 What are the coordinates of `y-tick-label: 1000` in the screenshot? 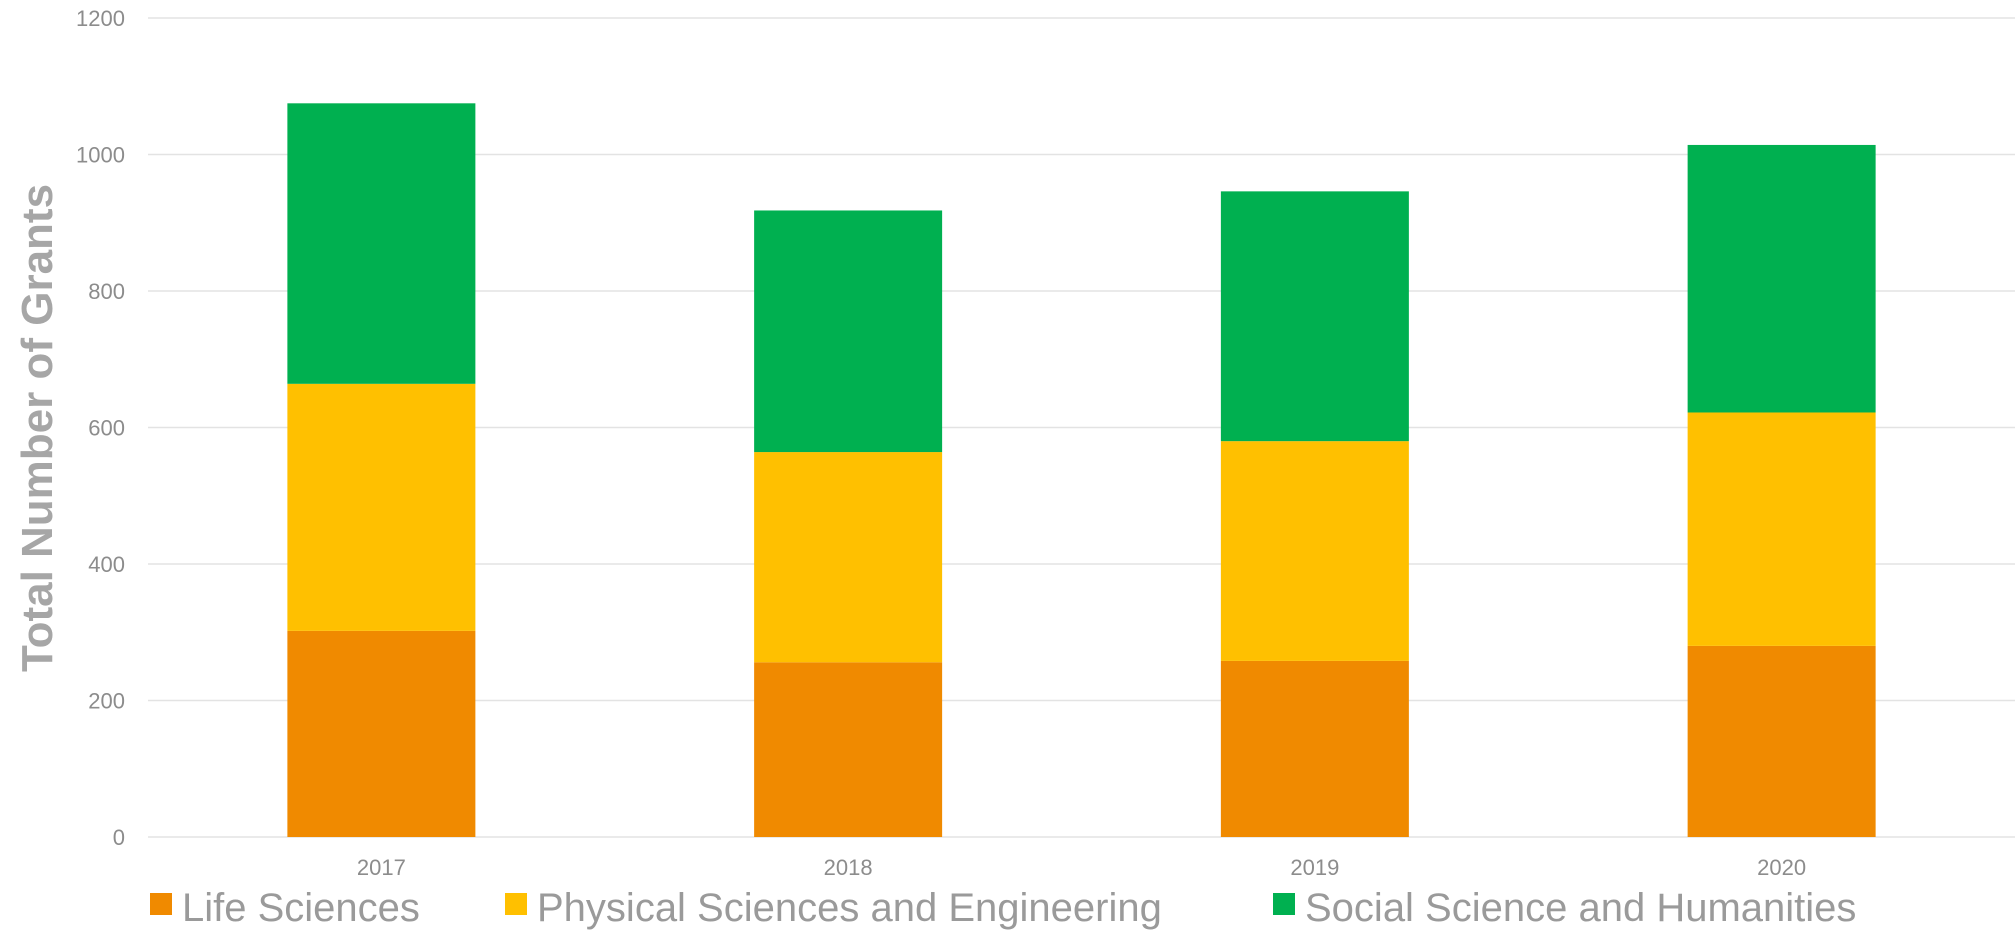 It's located at (100, 155).